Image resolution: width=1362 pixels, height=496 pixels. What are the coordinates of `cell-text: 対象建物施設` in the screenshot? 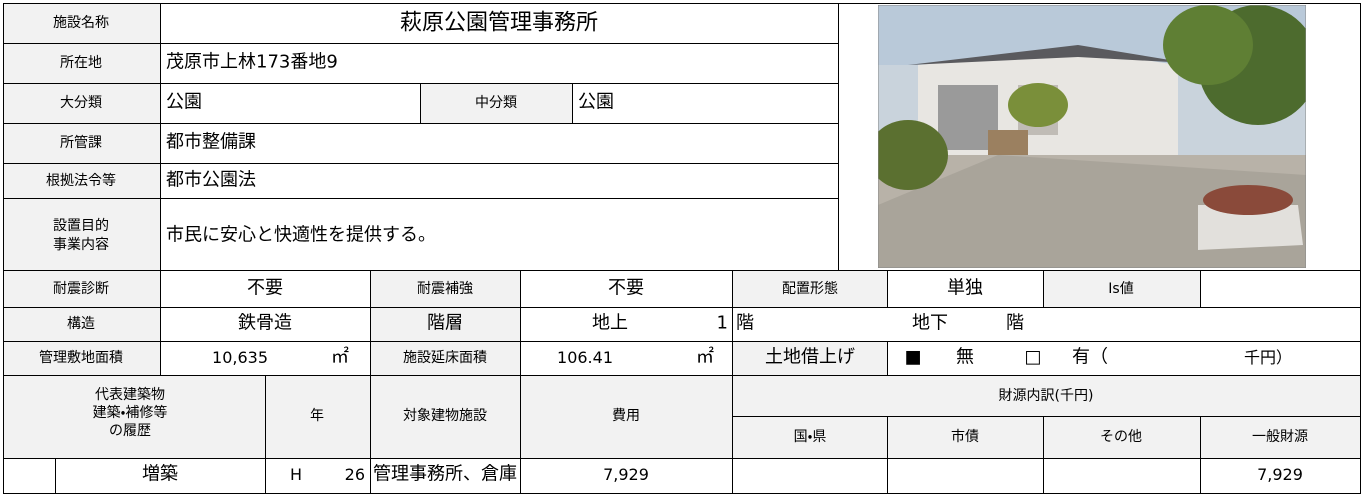 It's located at (445, 415).